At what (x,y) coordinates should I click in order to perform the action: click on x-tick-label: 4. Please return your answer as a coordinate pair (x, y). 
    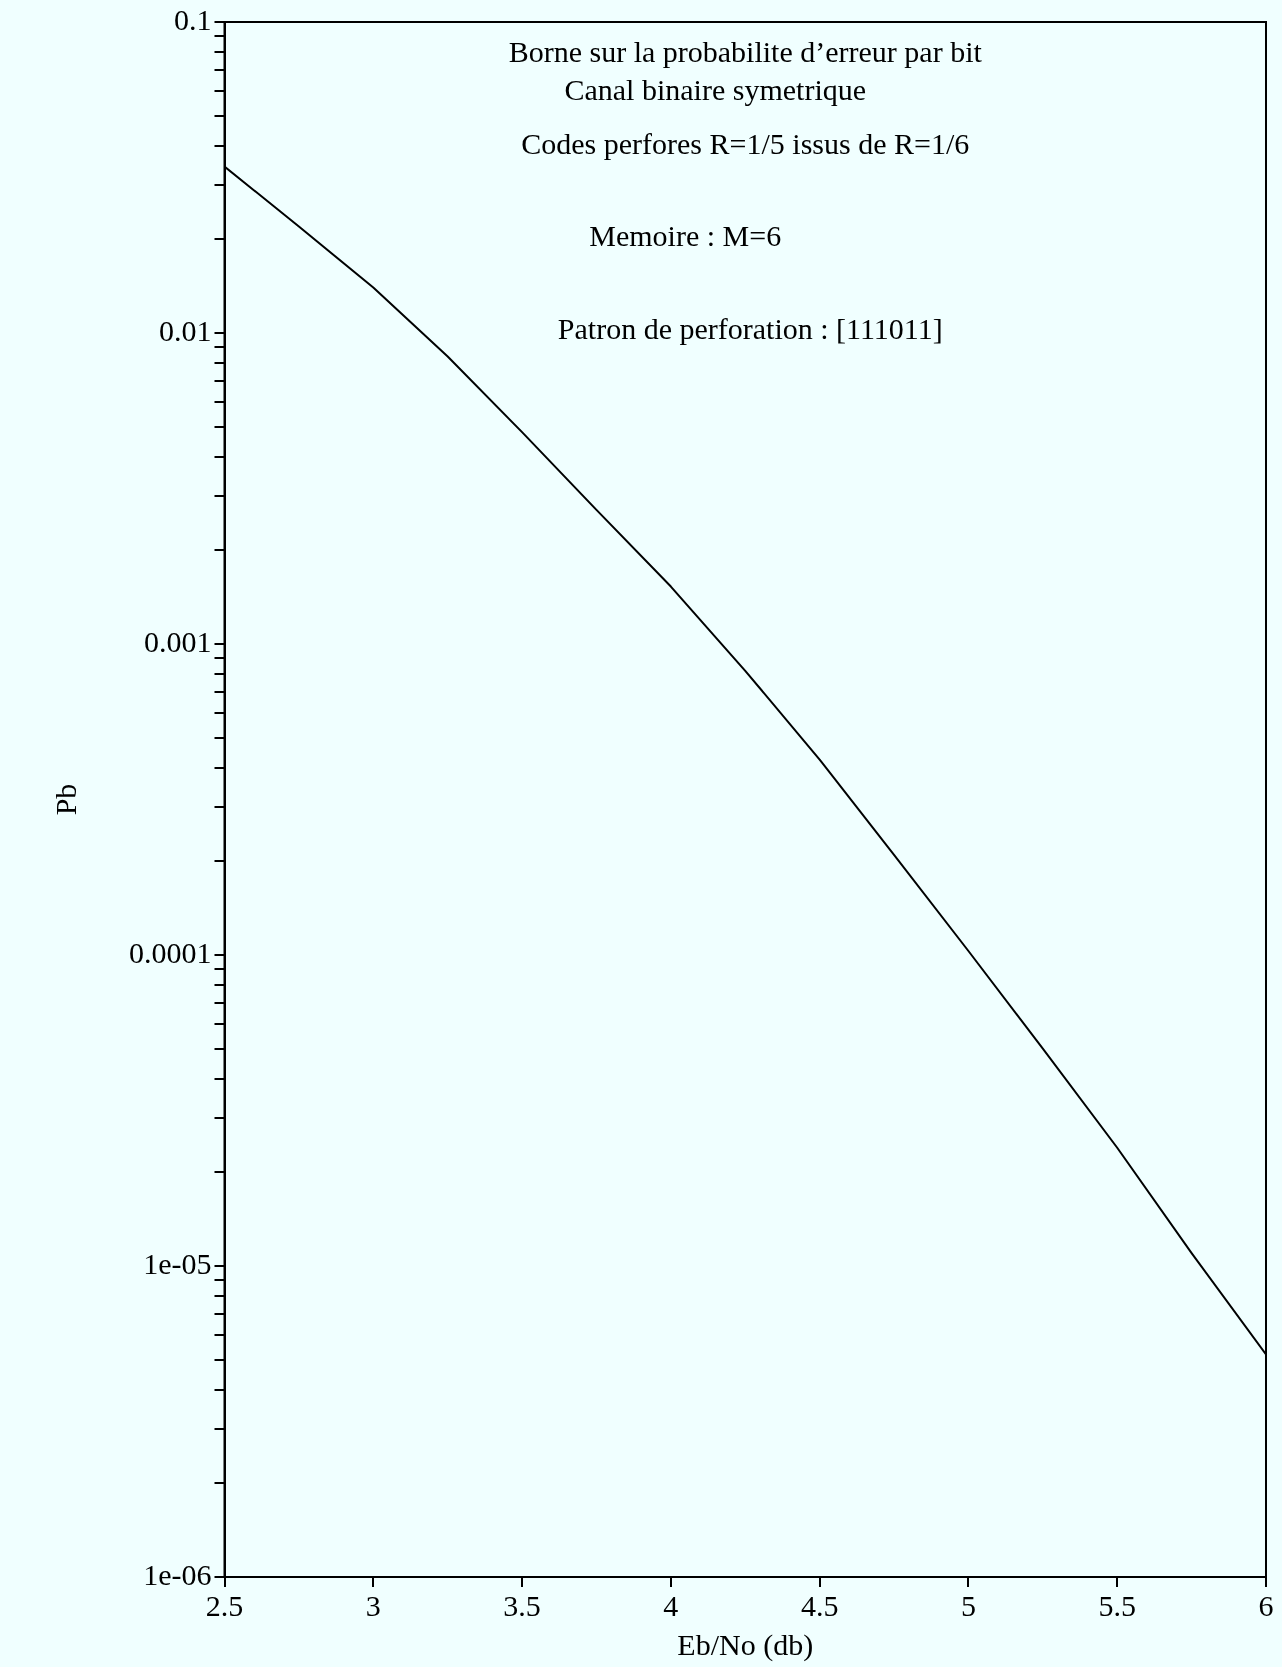
    Looking at the image, I should click on (671, 1605).